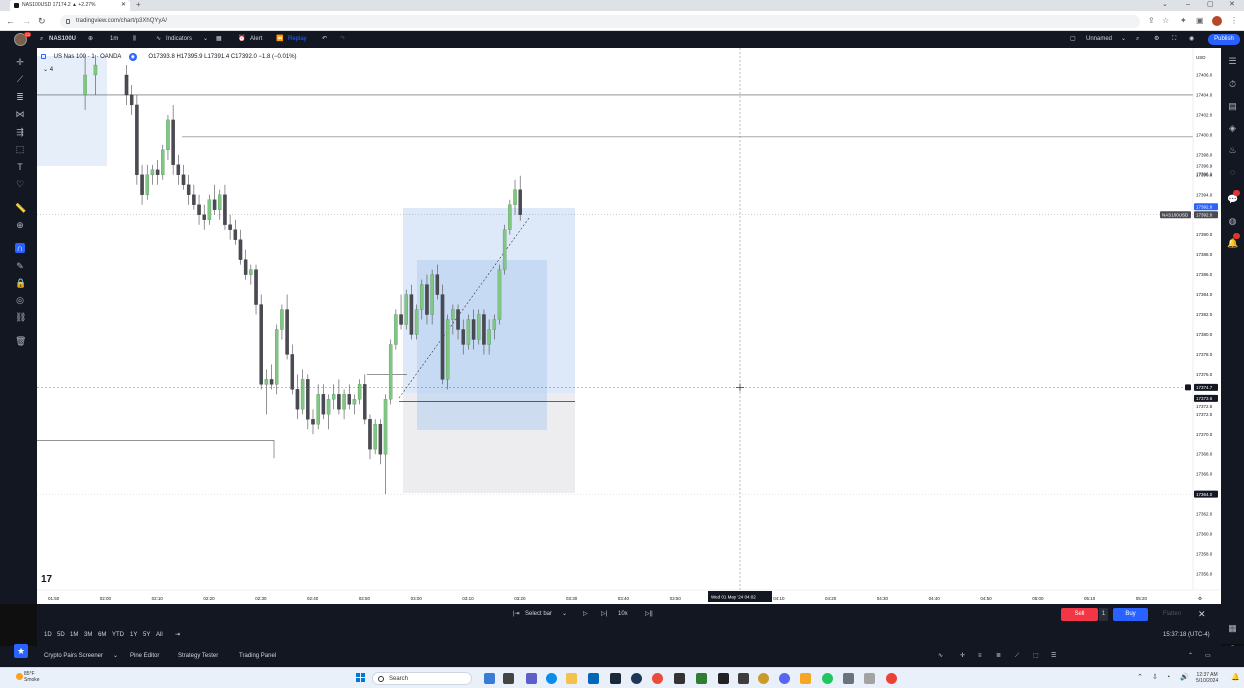 This screenshot has height=688, width=1244. Describe the element at coordinates (132, 57) in the screenshot. I see `legend-visibility-eye-icon: ◉` at that location.